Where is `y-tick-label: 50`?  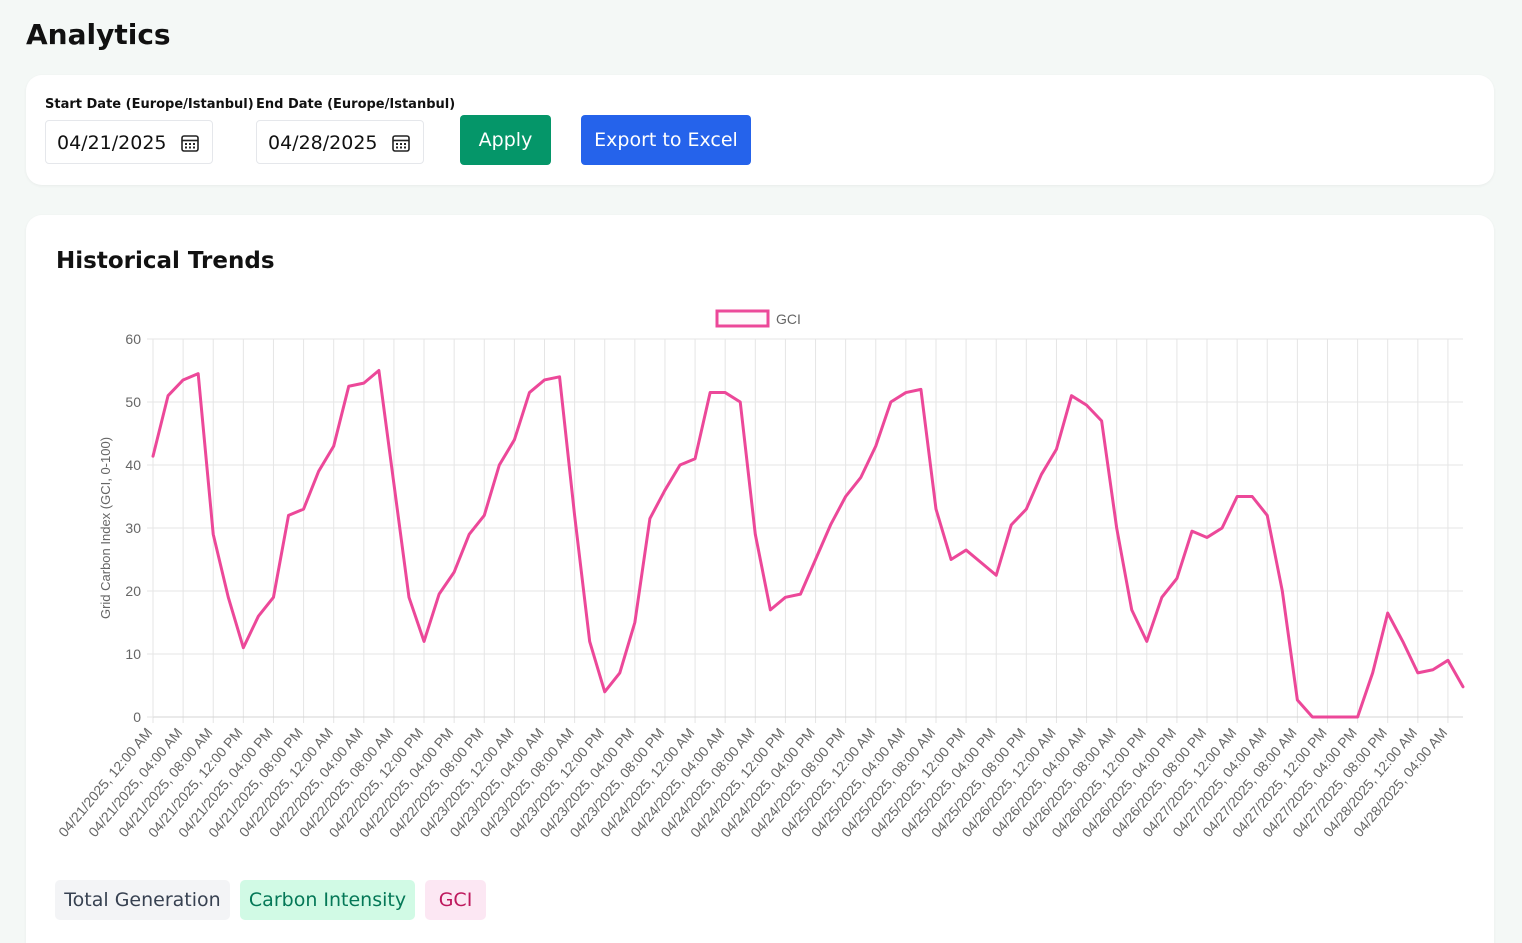 y-tick-label: 50 is located at coordinates (133, 402).